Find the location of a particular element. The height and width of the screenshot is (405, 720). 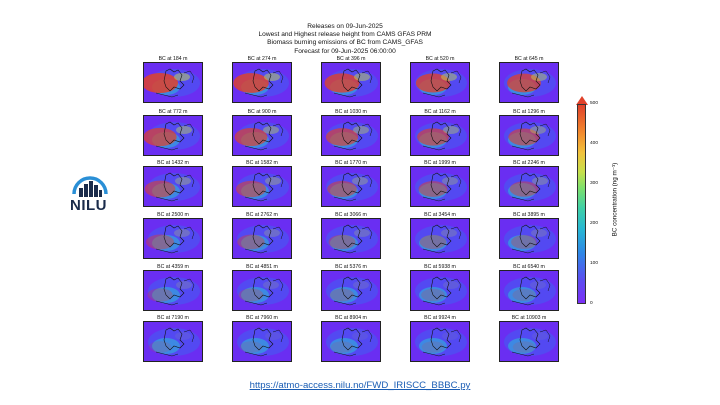

map-panel-label: BC at 1162 m is located at coordinates (440, 112).